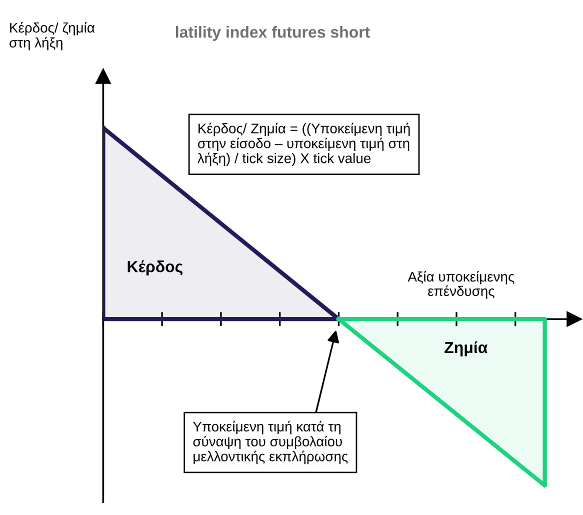 The height and width of the screenshot is (515, 583). What do you see at coordinates (461, 285) in the screenshot?
I see `x-axis-title: Αξία υποκείμενης επένδυσης` at bounding box center [461, 285].